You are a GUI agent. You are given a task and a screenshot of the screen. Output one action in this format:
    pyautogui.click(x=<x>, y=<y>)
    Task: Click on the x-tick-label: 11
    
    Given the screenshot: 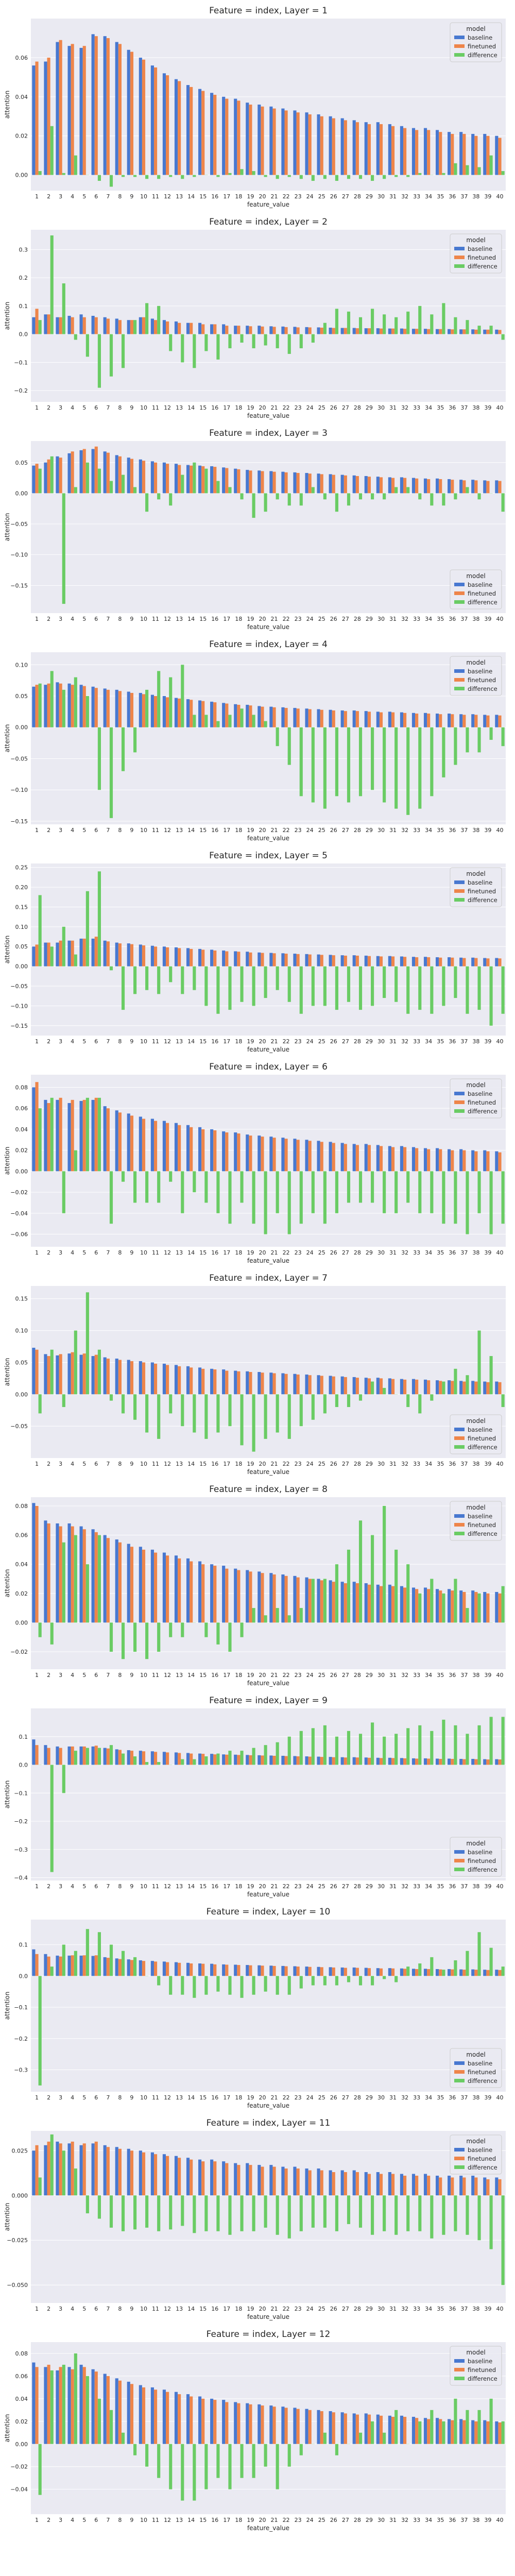 What is the action you would take?
    pyautogui.click(x=155, y=1464)
    